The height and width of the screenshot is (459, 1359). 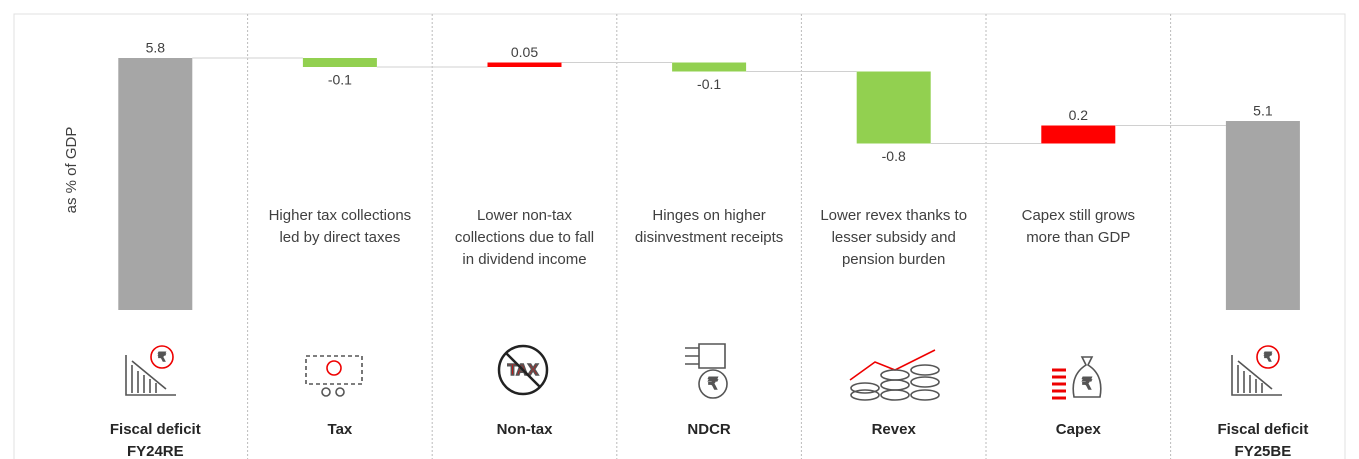 I want to click on annotation: Hinges on higher disinvestment receipts, so click(x=709, y=226).